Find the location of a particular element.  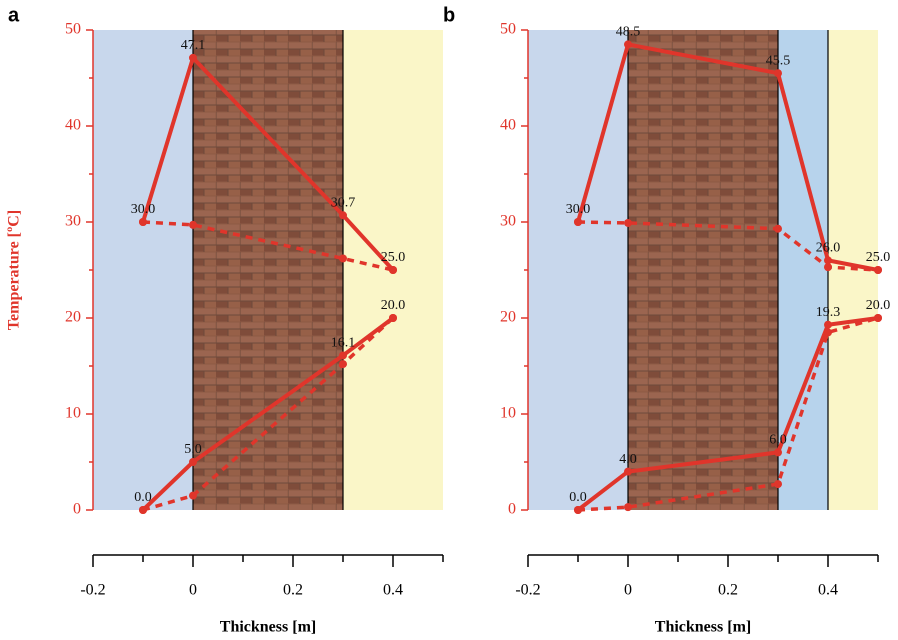

value-label: 48.5 is located at coordinates (628, 32).